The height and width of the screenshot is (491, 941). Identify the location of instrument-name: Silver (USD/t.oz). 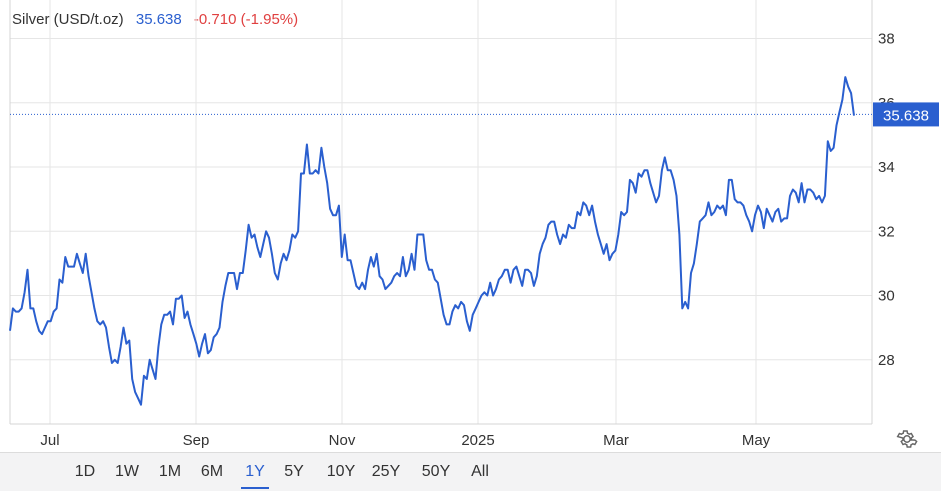
(68, 19).